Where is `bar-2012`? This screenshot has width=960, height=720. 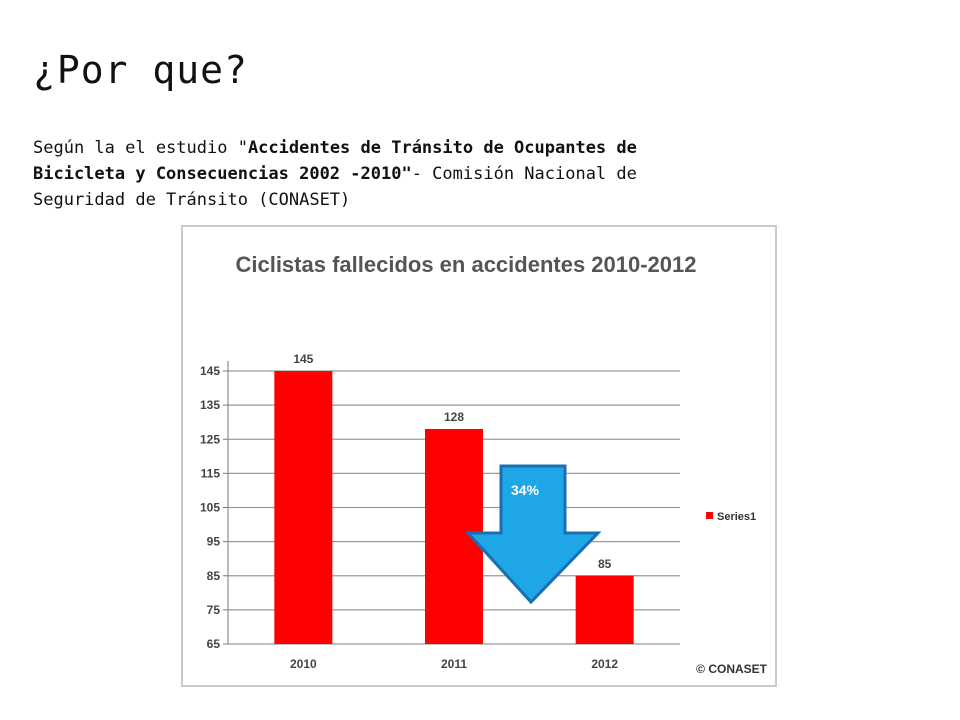 bar-2012 is located at coordinates (604, 609).